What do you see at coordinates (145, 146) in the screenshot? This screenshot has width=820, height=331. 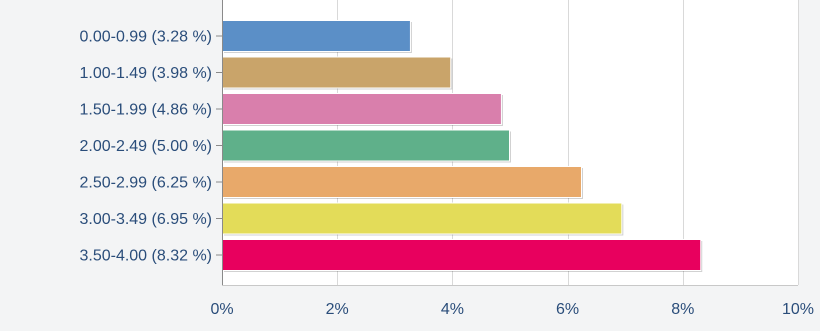 I see `category-label: 2.00-2.49 (5.00 %)` at bounding box center [145, 146].